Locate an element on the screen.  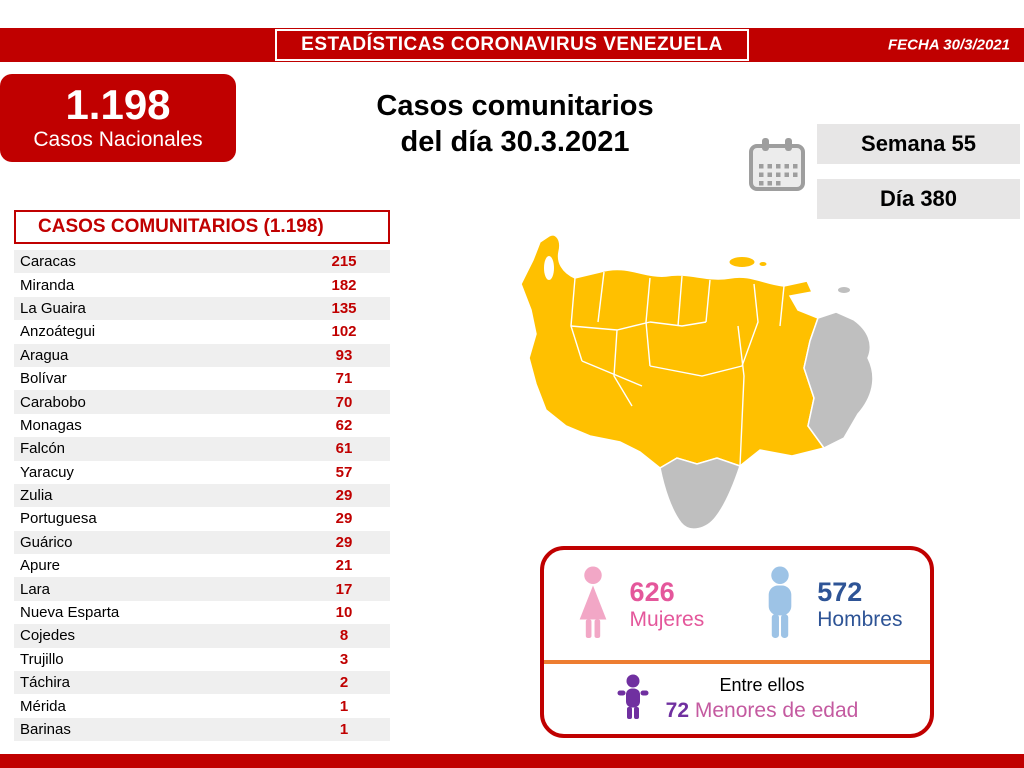
map-gray-south-region is located at coordinates (700, 493).